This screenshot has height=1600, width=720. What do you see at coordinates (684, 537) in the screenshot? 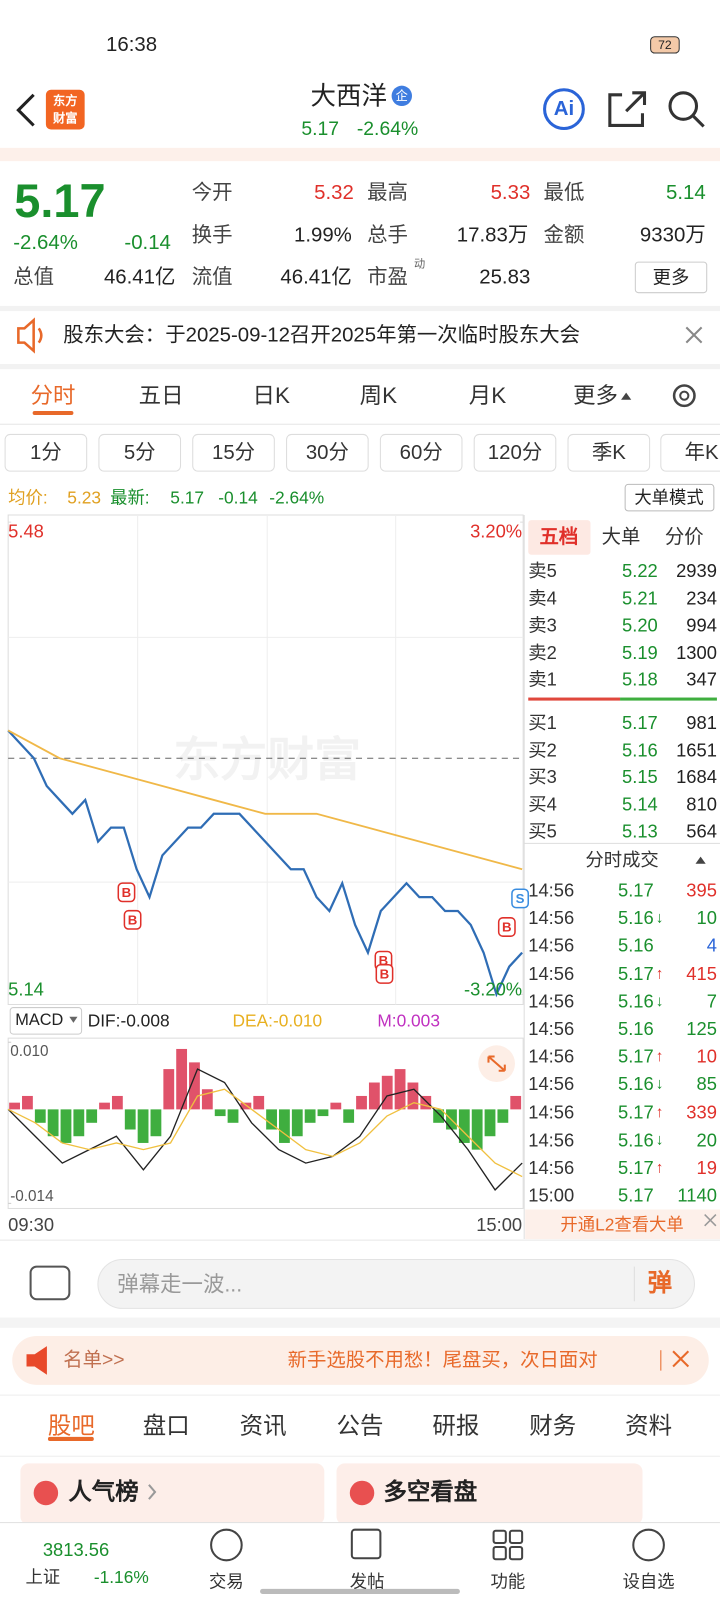
I see `book-tab: 分价` at bounding box center [684, 537].